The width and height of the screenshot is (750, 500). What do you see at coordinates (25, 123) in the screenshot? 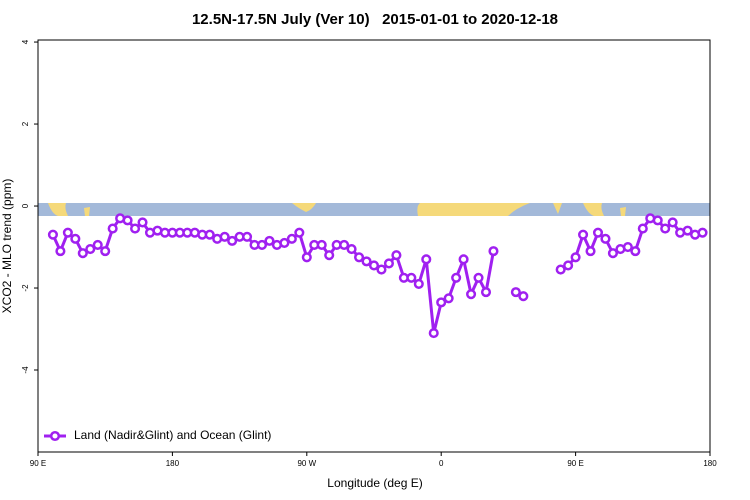
I see `y-tick-label: 2` at bounding box center [25, 123].